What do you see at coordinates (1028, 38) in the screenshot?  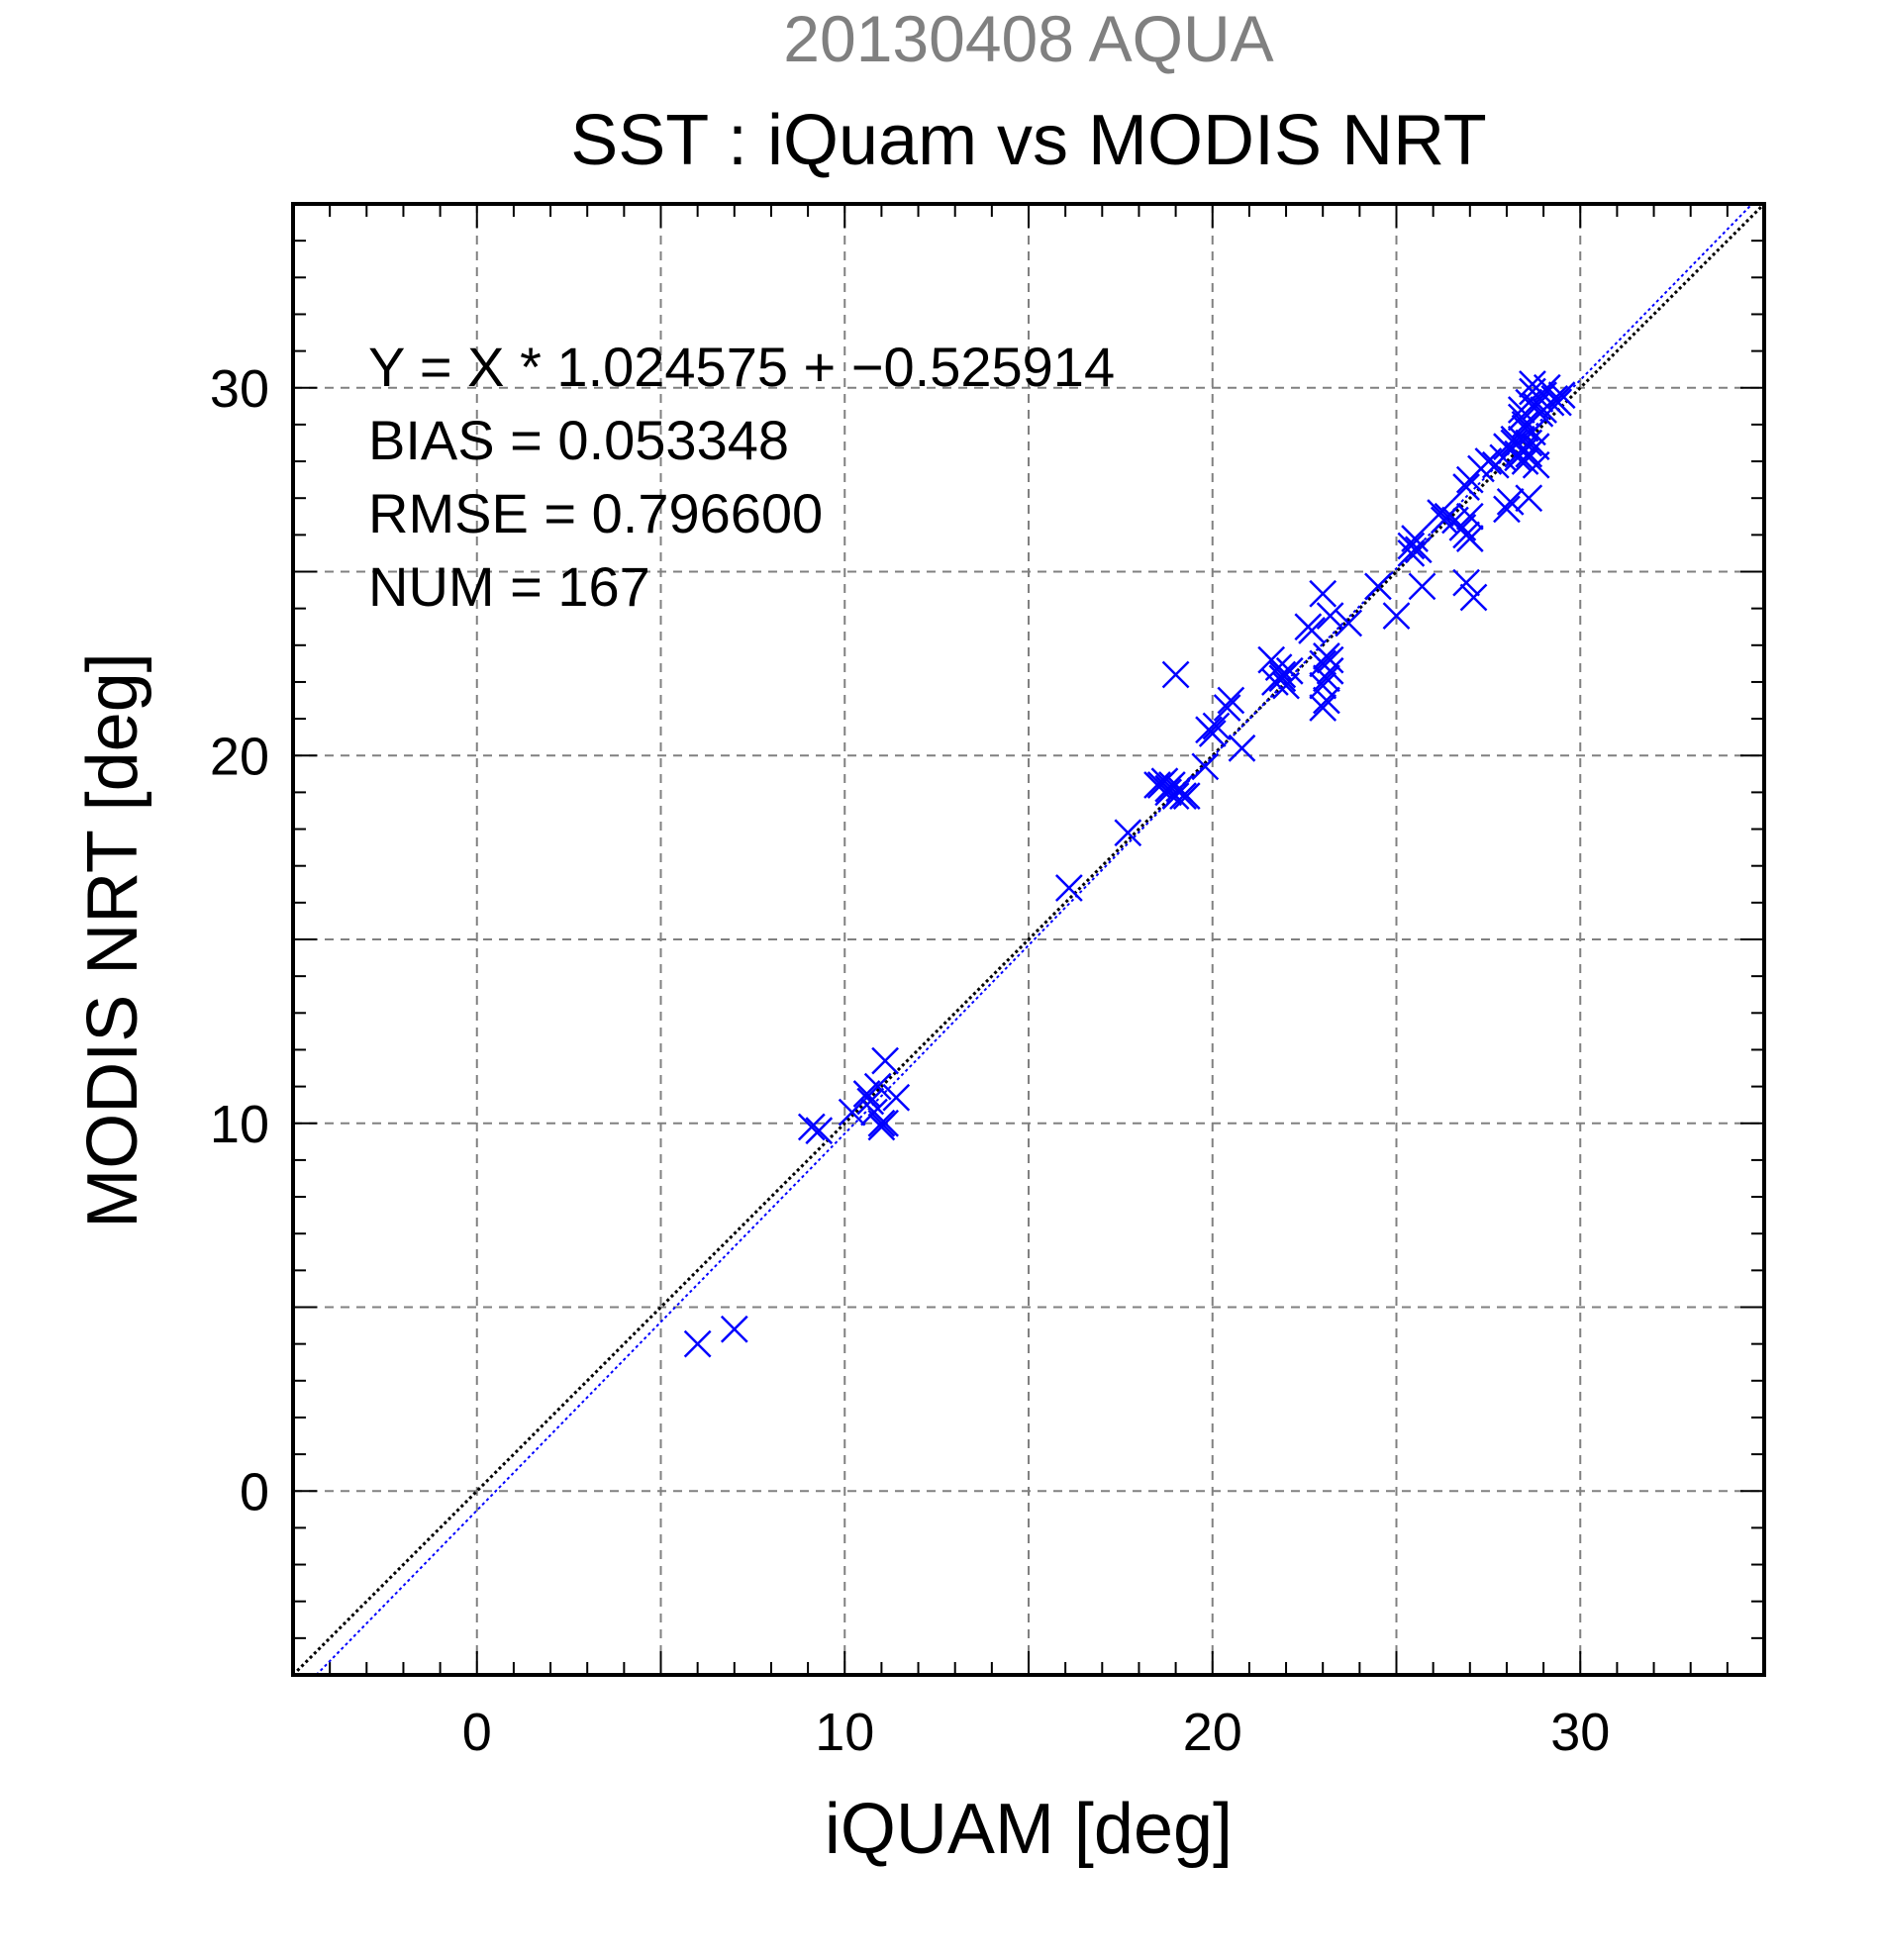 I see `date-label: 20130408 AQUA` at bounding box center [1028, 38].